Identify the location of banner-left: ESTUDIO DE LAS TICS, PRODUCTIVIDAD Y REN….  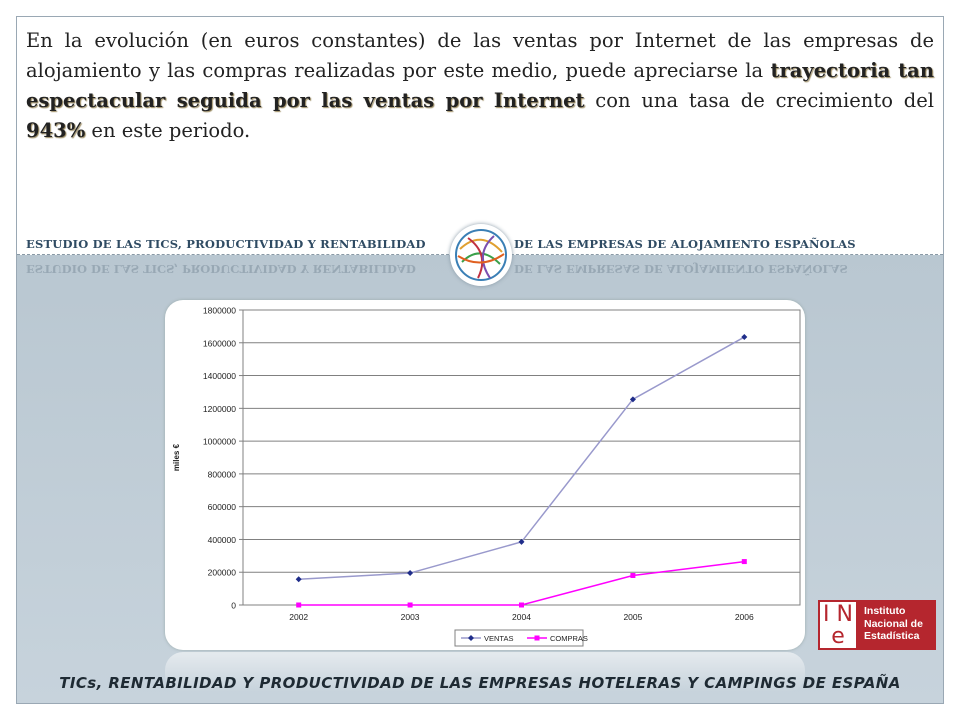
(226, 244).